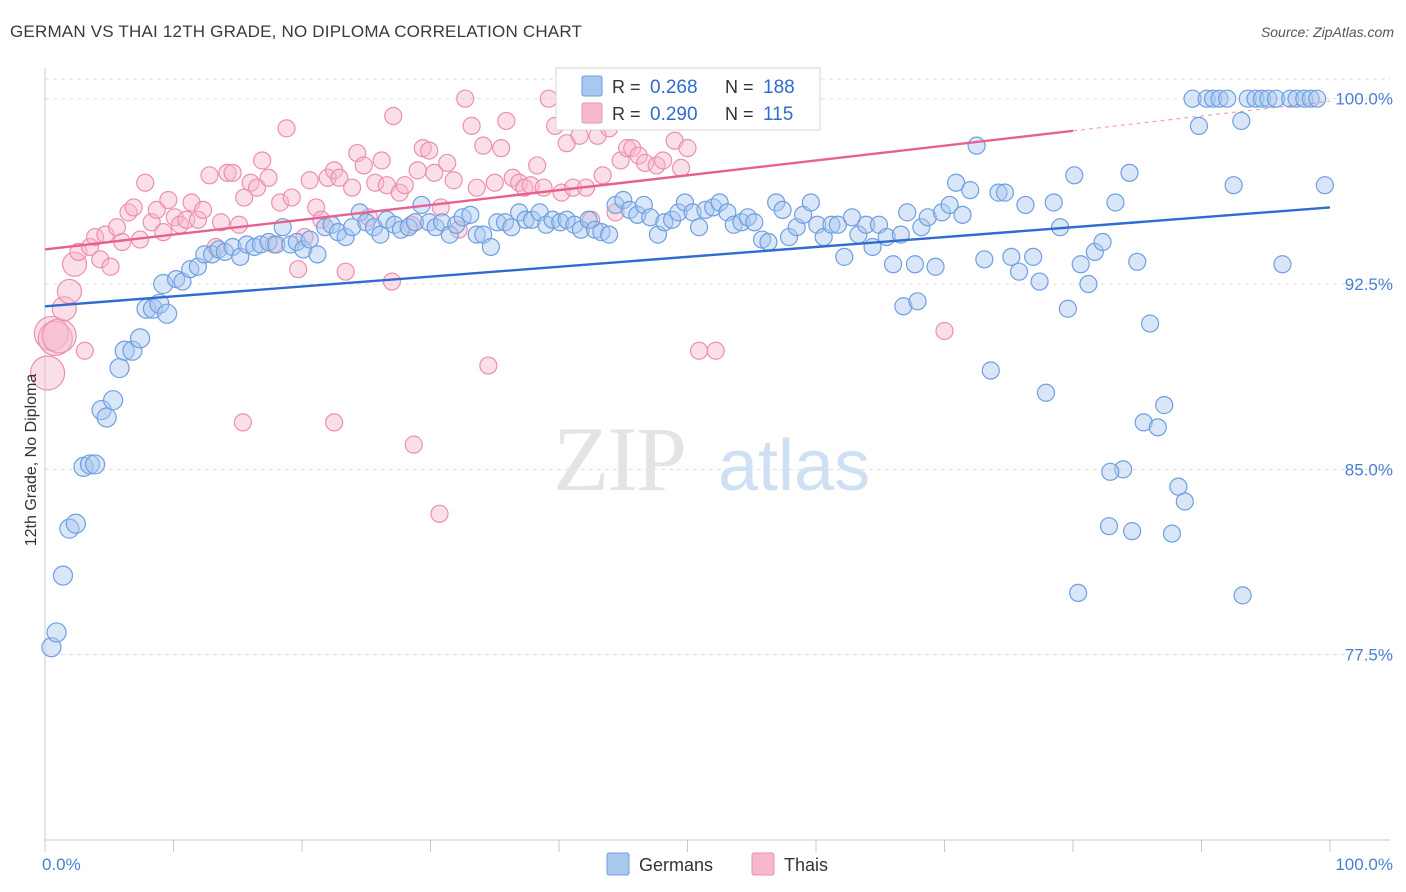 The height and width of the screenshot is (892, 1406). What do you see at coordinates (61, 864) in the screenshot?
I see `x-tick-label: 0.0%` at bounding box center [61, 864].